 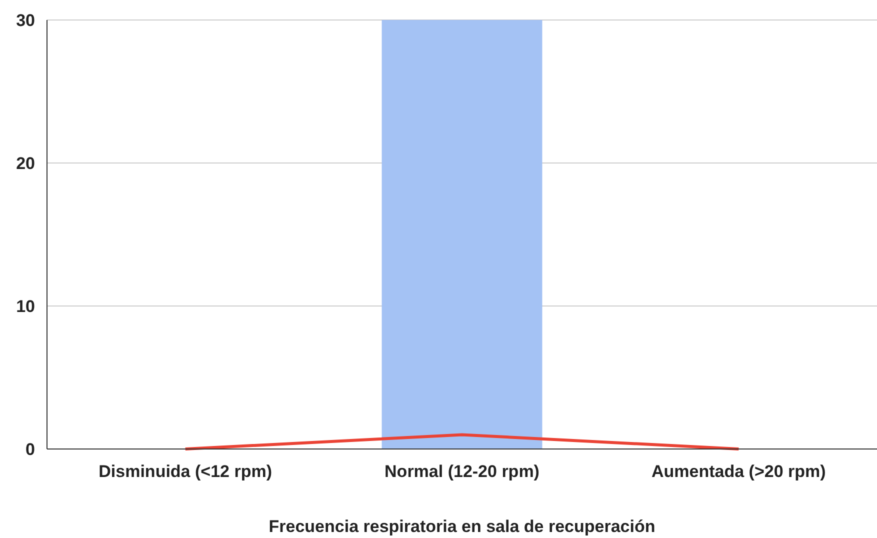 I want to click on x-axis-title: Frecuencia respiratoria en sala de recuperación, so click(x=462, y=526).